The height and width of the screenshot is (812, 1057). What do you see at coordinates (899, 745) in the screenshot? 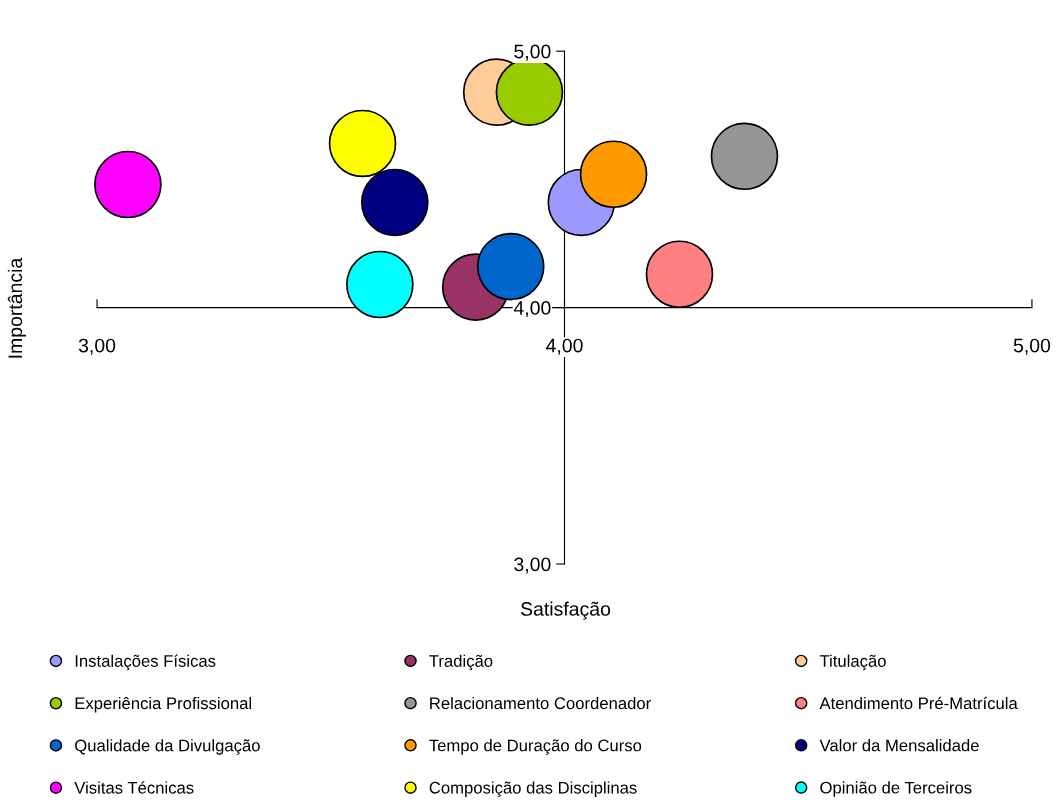
I see `legend-label: Valor da Mensalidade` at bounding box center [899, 745].